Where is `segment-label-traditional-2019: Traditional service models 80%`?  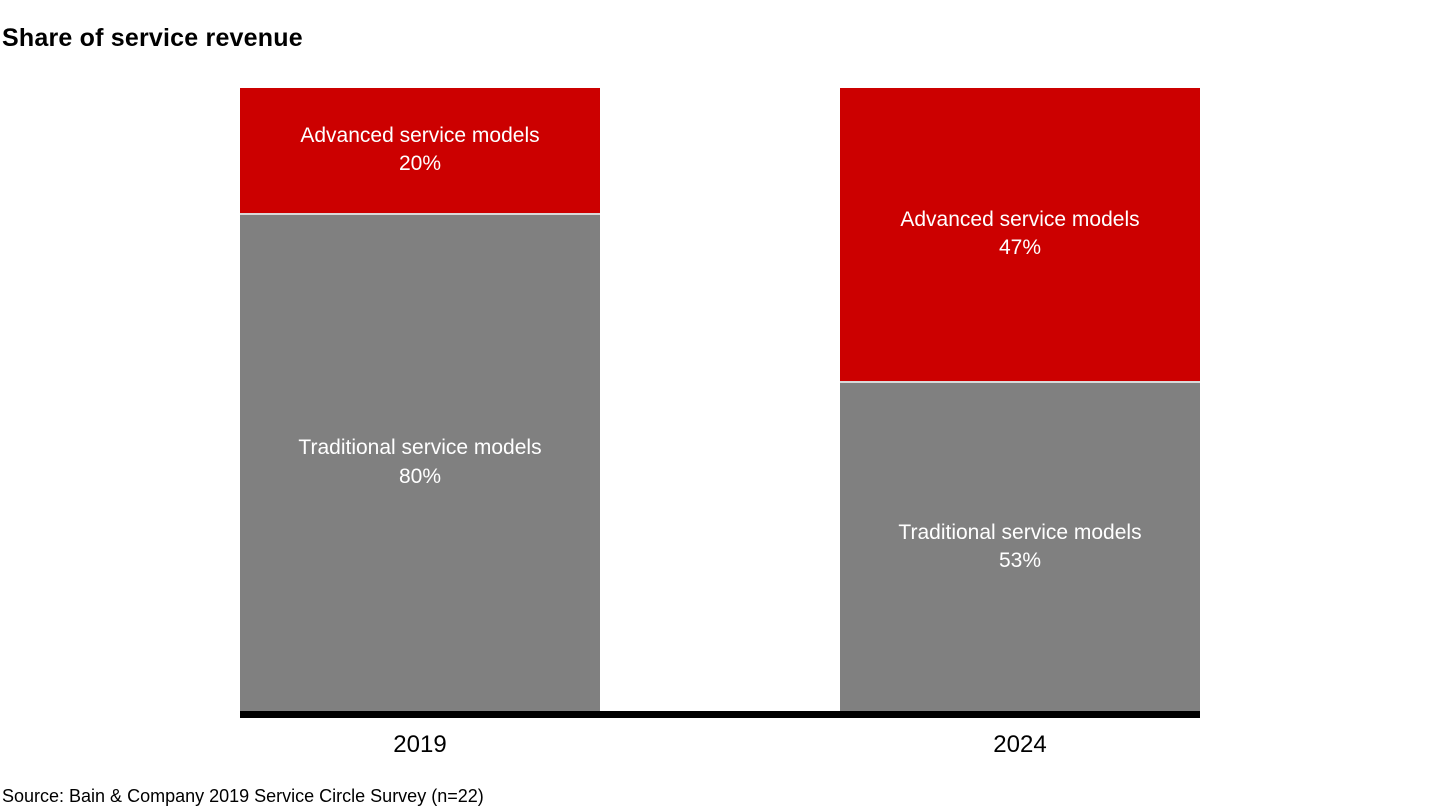
segment-label-traditional-2019: Traditional service models 80% is located at coordinates (419, 462).